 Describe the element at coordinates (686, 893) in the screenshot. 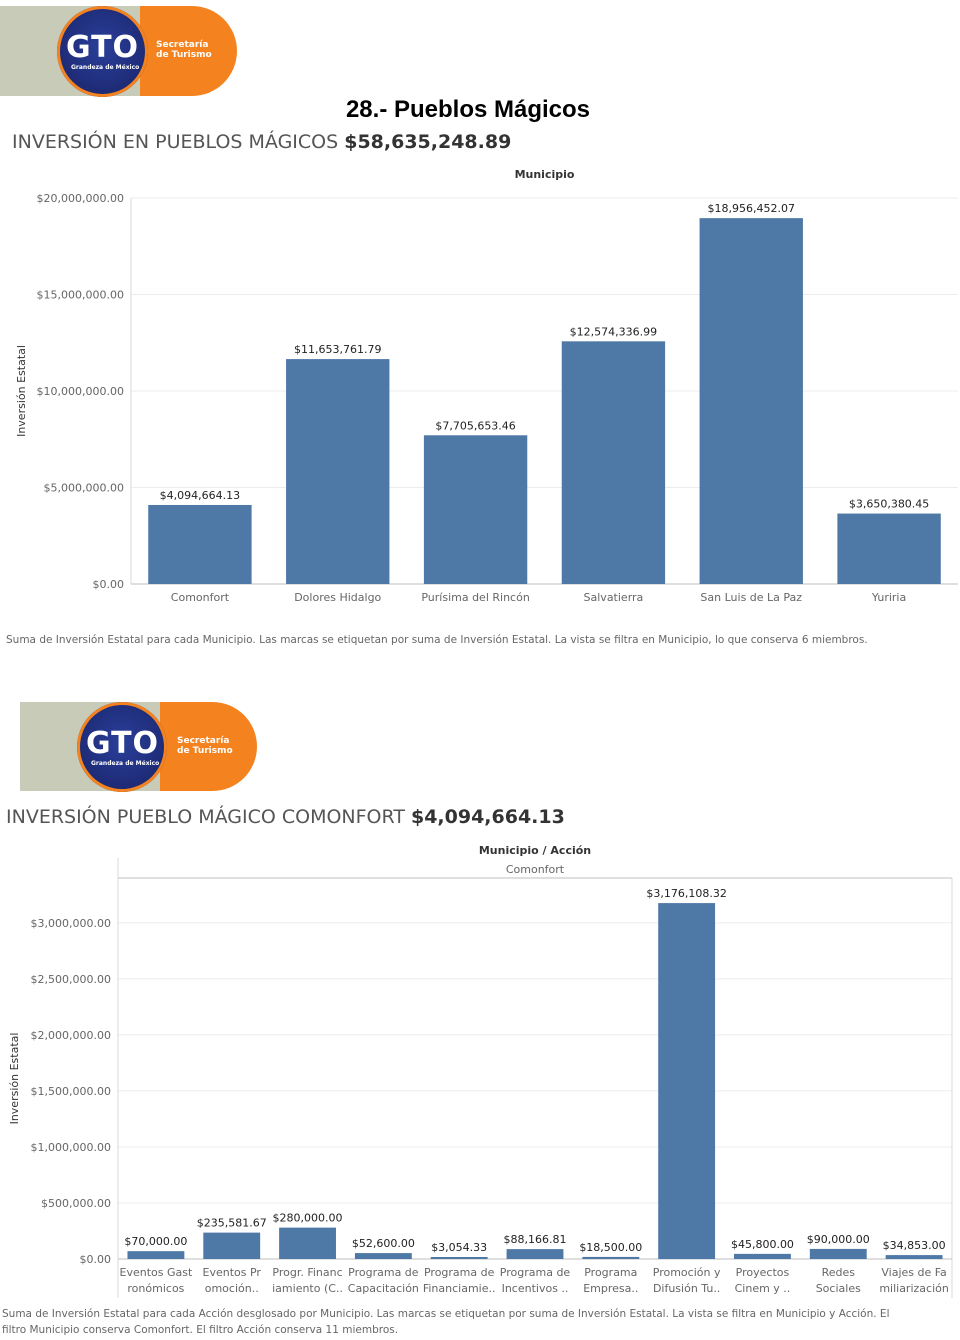

I see `bar-value-label: $3,176,108.32` at that location.